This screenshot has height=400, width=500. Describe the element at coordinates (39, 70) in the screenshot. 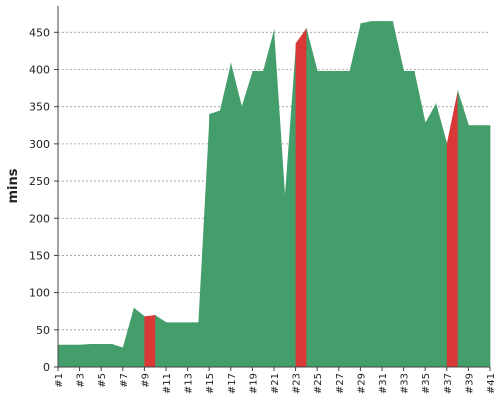

I see `y-tick-label: 400` at that location.